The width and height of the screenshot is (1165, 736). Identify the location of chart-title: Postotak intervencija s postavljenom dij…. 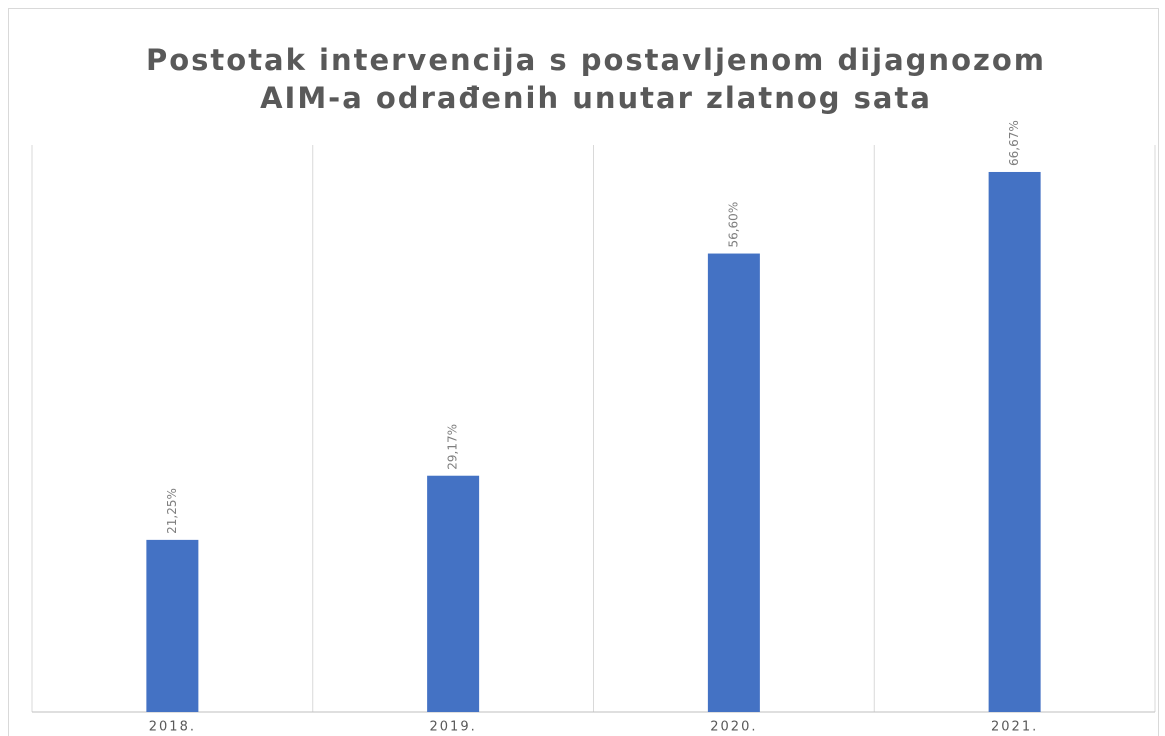
(596, 60).